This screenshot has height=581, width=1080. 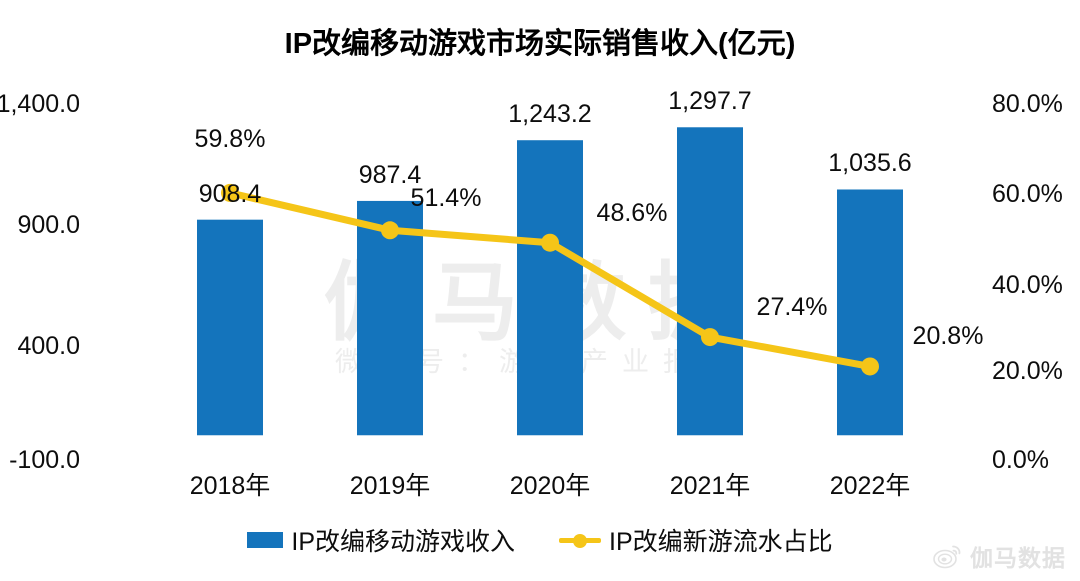 I want to click on bar-label-2018年: 908.4, so click(x=230, y=193).